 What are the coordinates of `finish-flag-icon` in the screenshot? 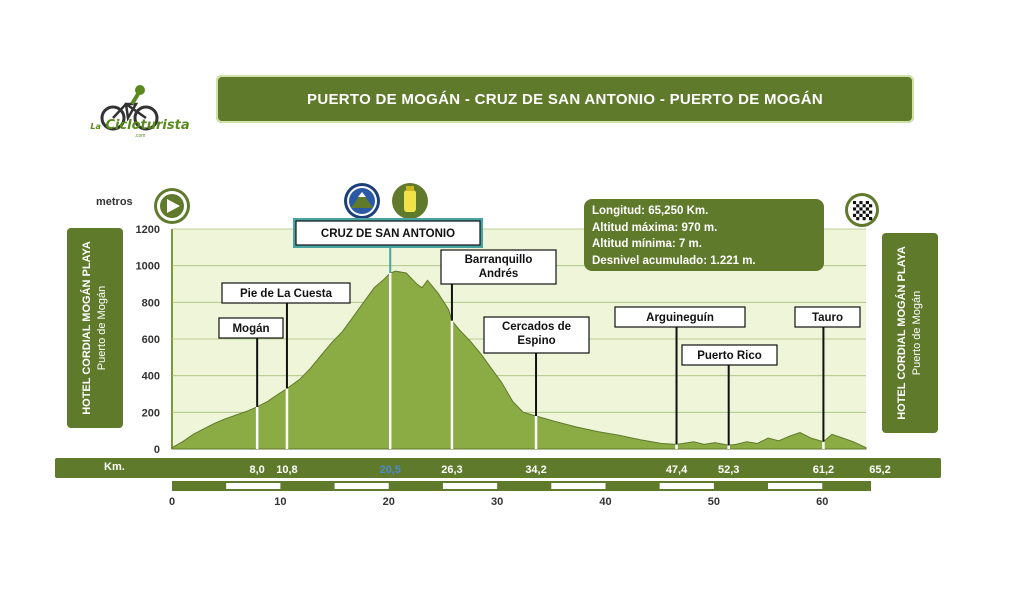 It's located at (862, 210).